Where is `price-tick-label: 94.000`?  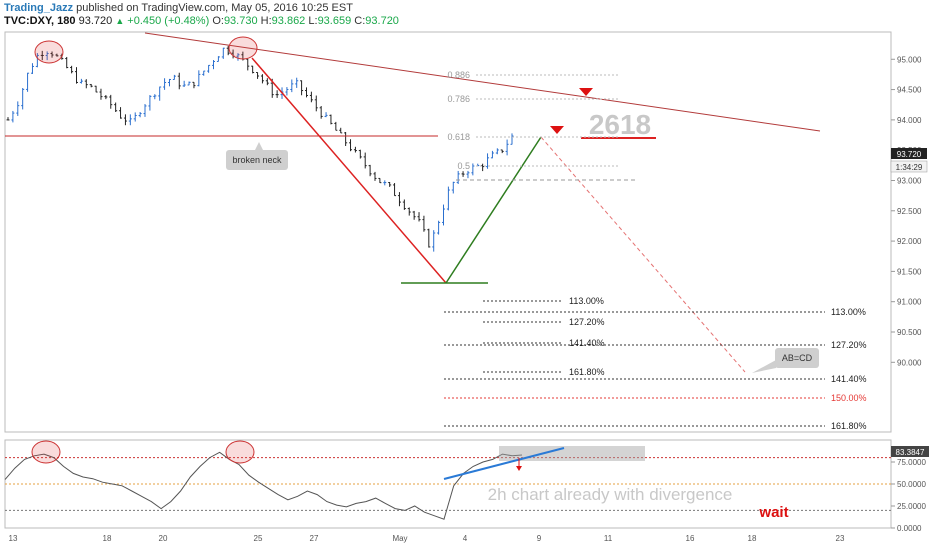
price-tick-label: 94.000 is located at coordinates (909, 120).